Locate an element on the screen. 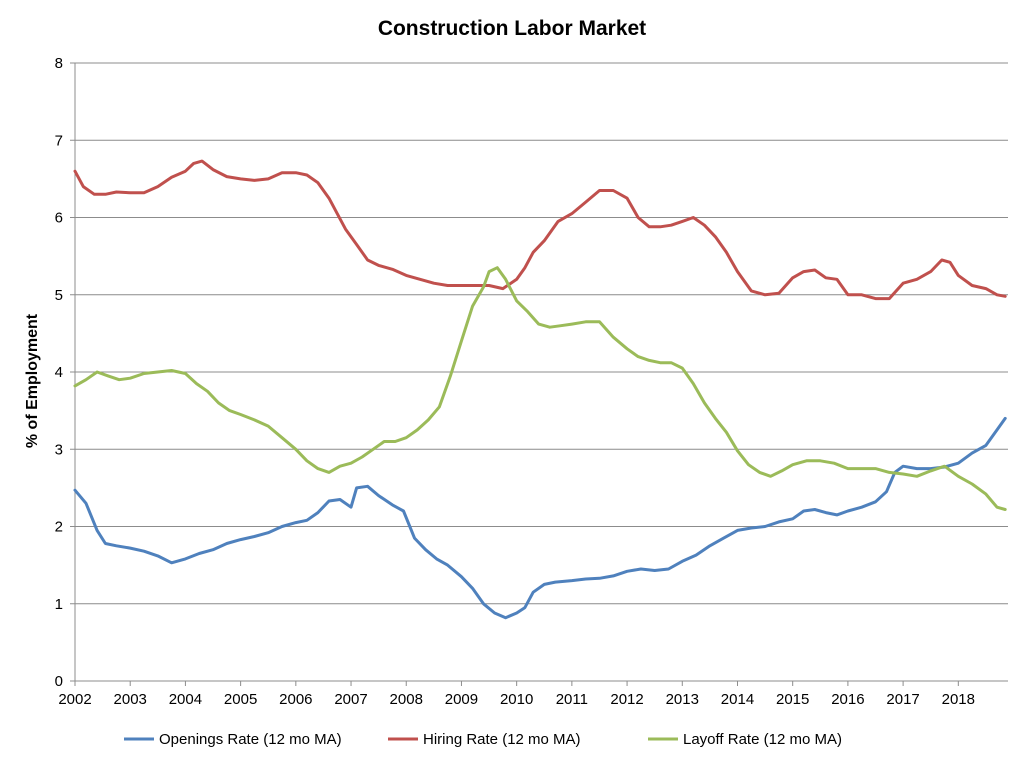  x-tick-label-2004: 2004 is located at coordinates (185, 699).